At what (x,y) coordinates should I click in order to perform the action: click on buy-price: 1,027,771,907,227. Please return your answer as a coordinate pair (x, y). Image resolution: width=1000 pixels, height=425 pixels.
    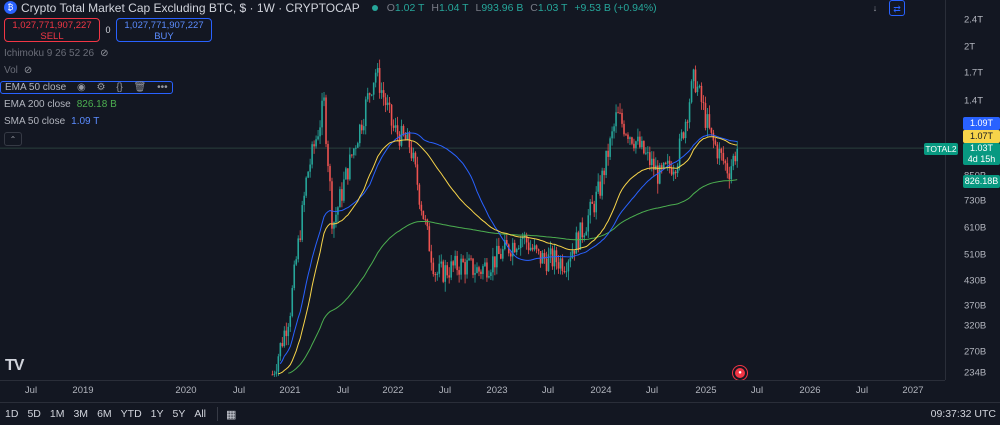
    Looking at the image, I should click on (164, 25).